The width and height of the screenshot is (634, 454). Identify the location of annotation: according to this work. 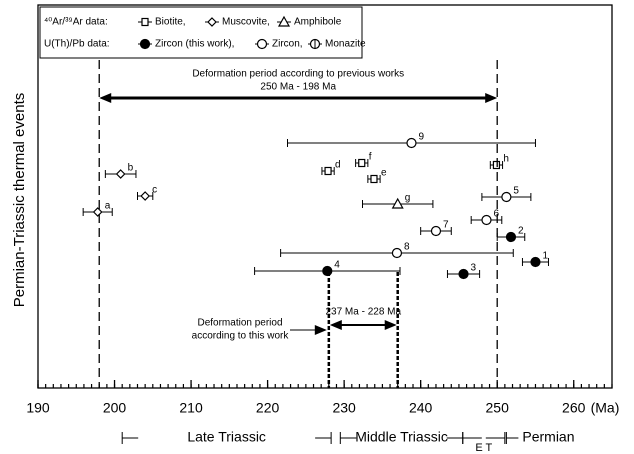
(241, 336).